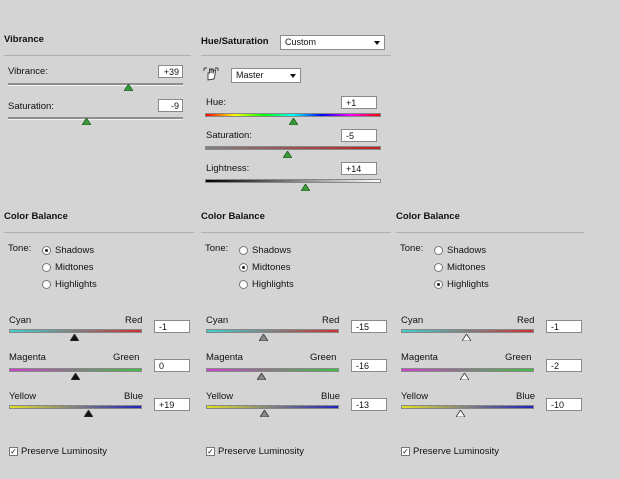 The image size is (620, 479). Describe the element at coordinates (31, 106) in the screenshot. I see `vibrance-saturation-label: Saturation:` at that location.